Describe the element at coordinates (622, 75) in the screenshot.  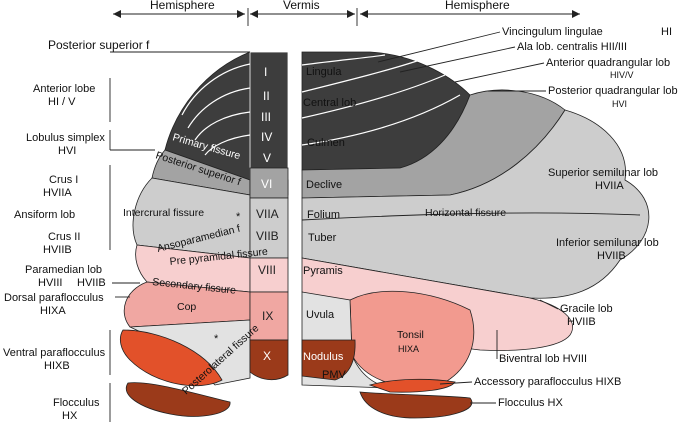
I see `anterior-quadrangular-code: HIV/V` at that location.